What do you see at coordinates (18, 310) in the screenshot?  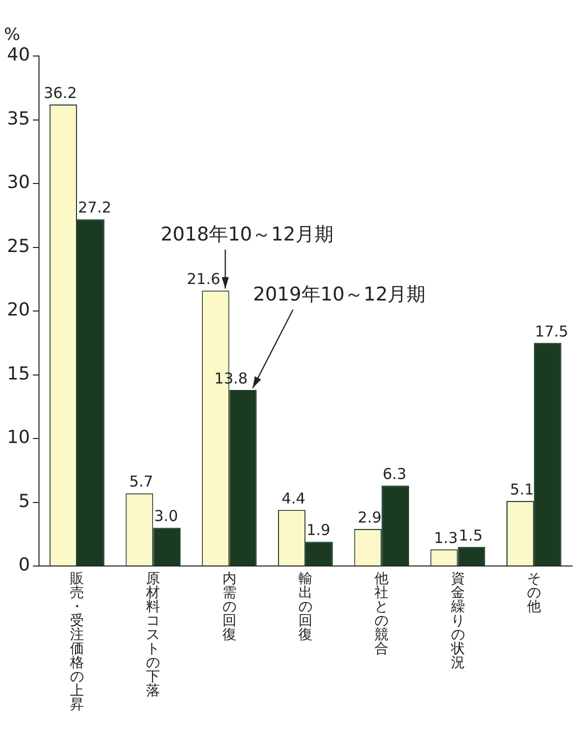 I see `y-tick-label: 20` at bounding box center [18, 310].